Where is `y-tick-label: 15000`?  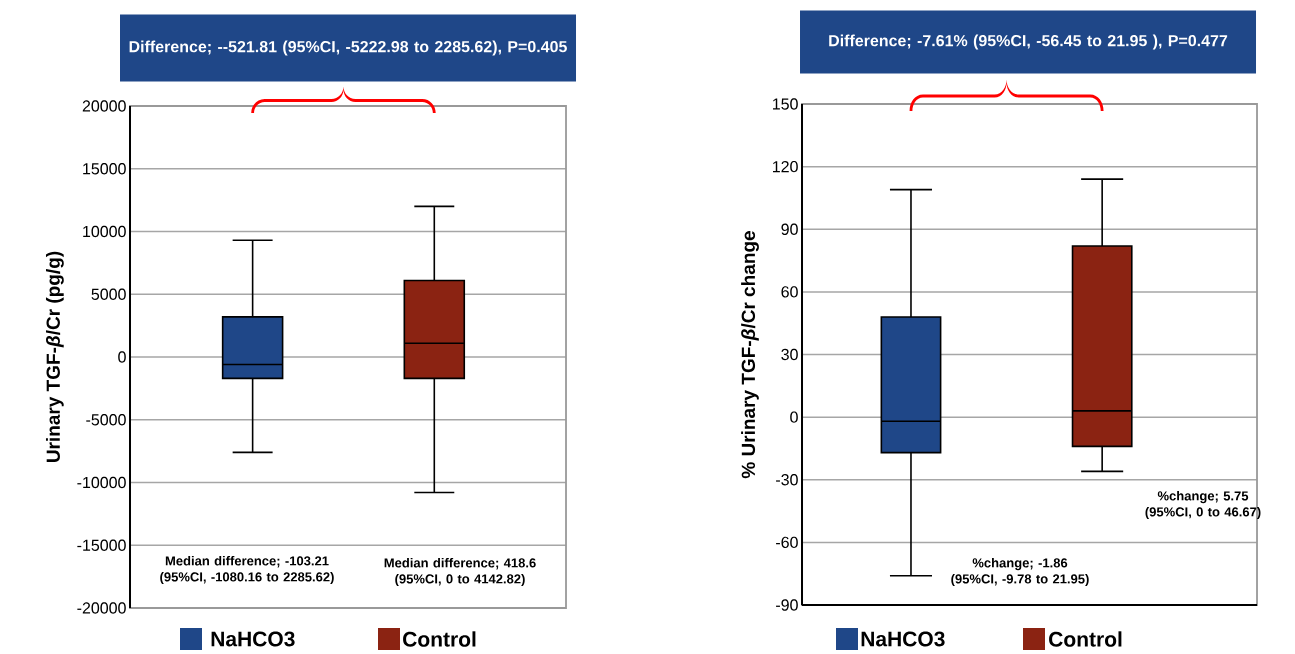
y-tick-label: 15000 is located at coordinates (104, 169).